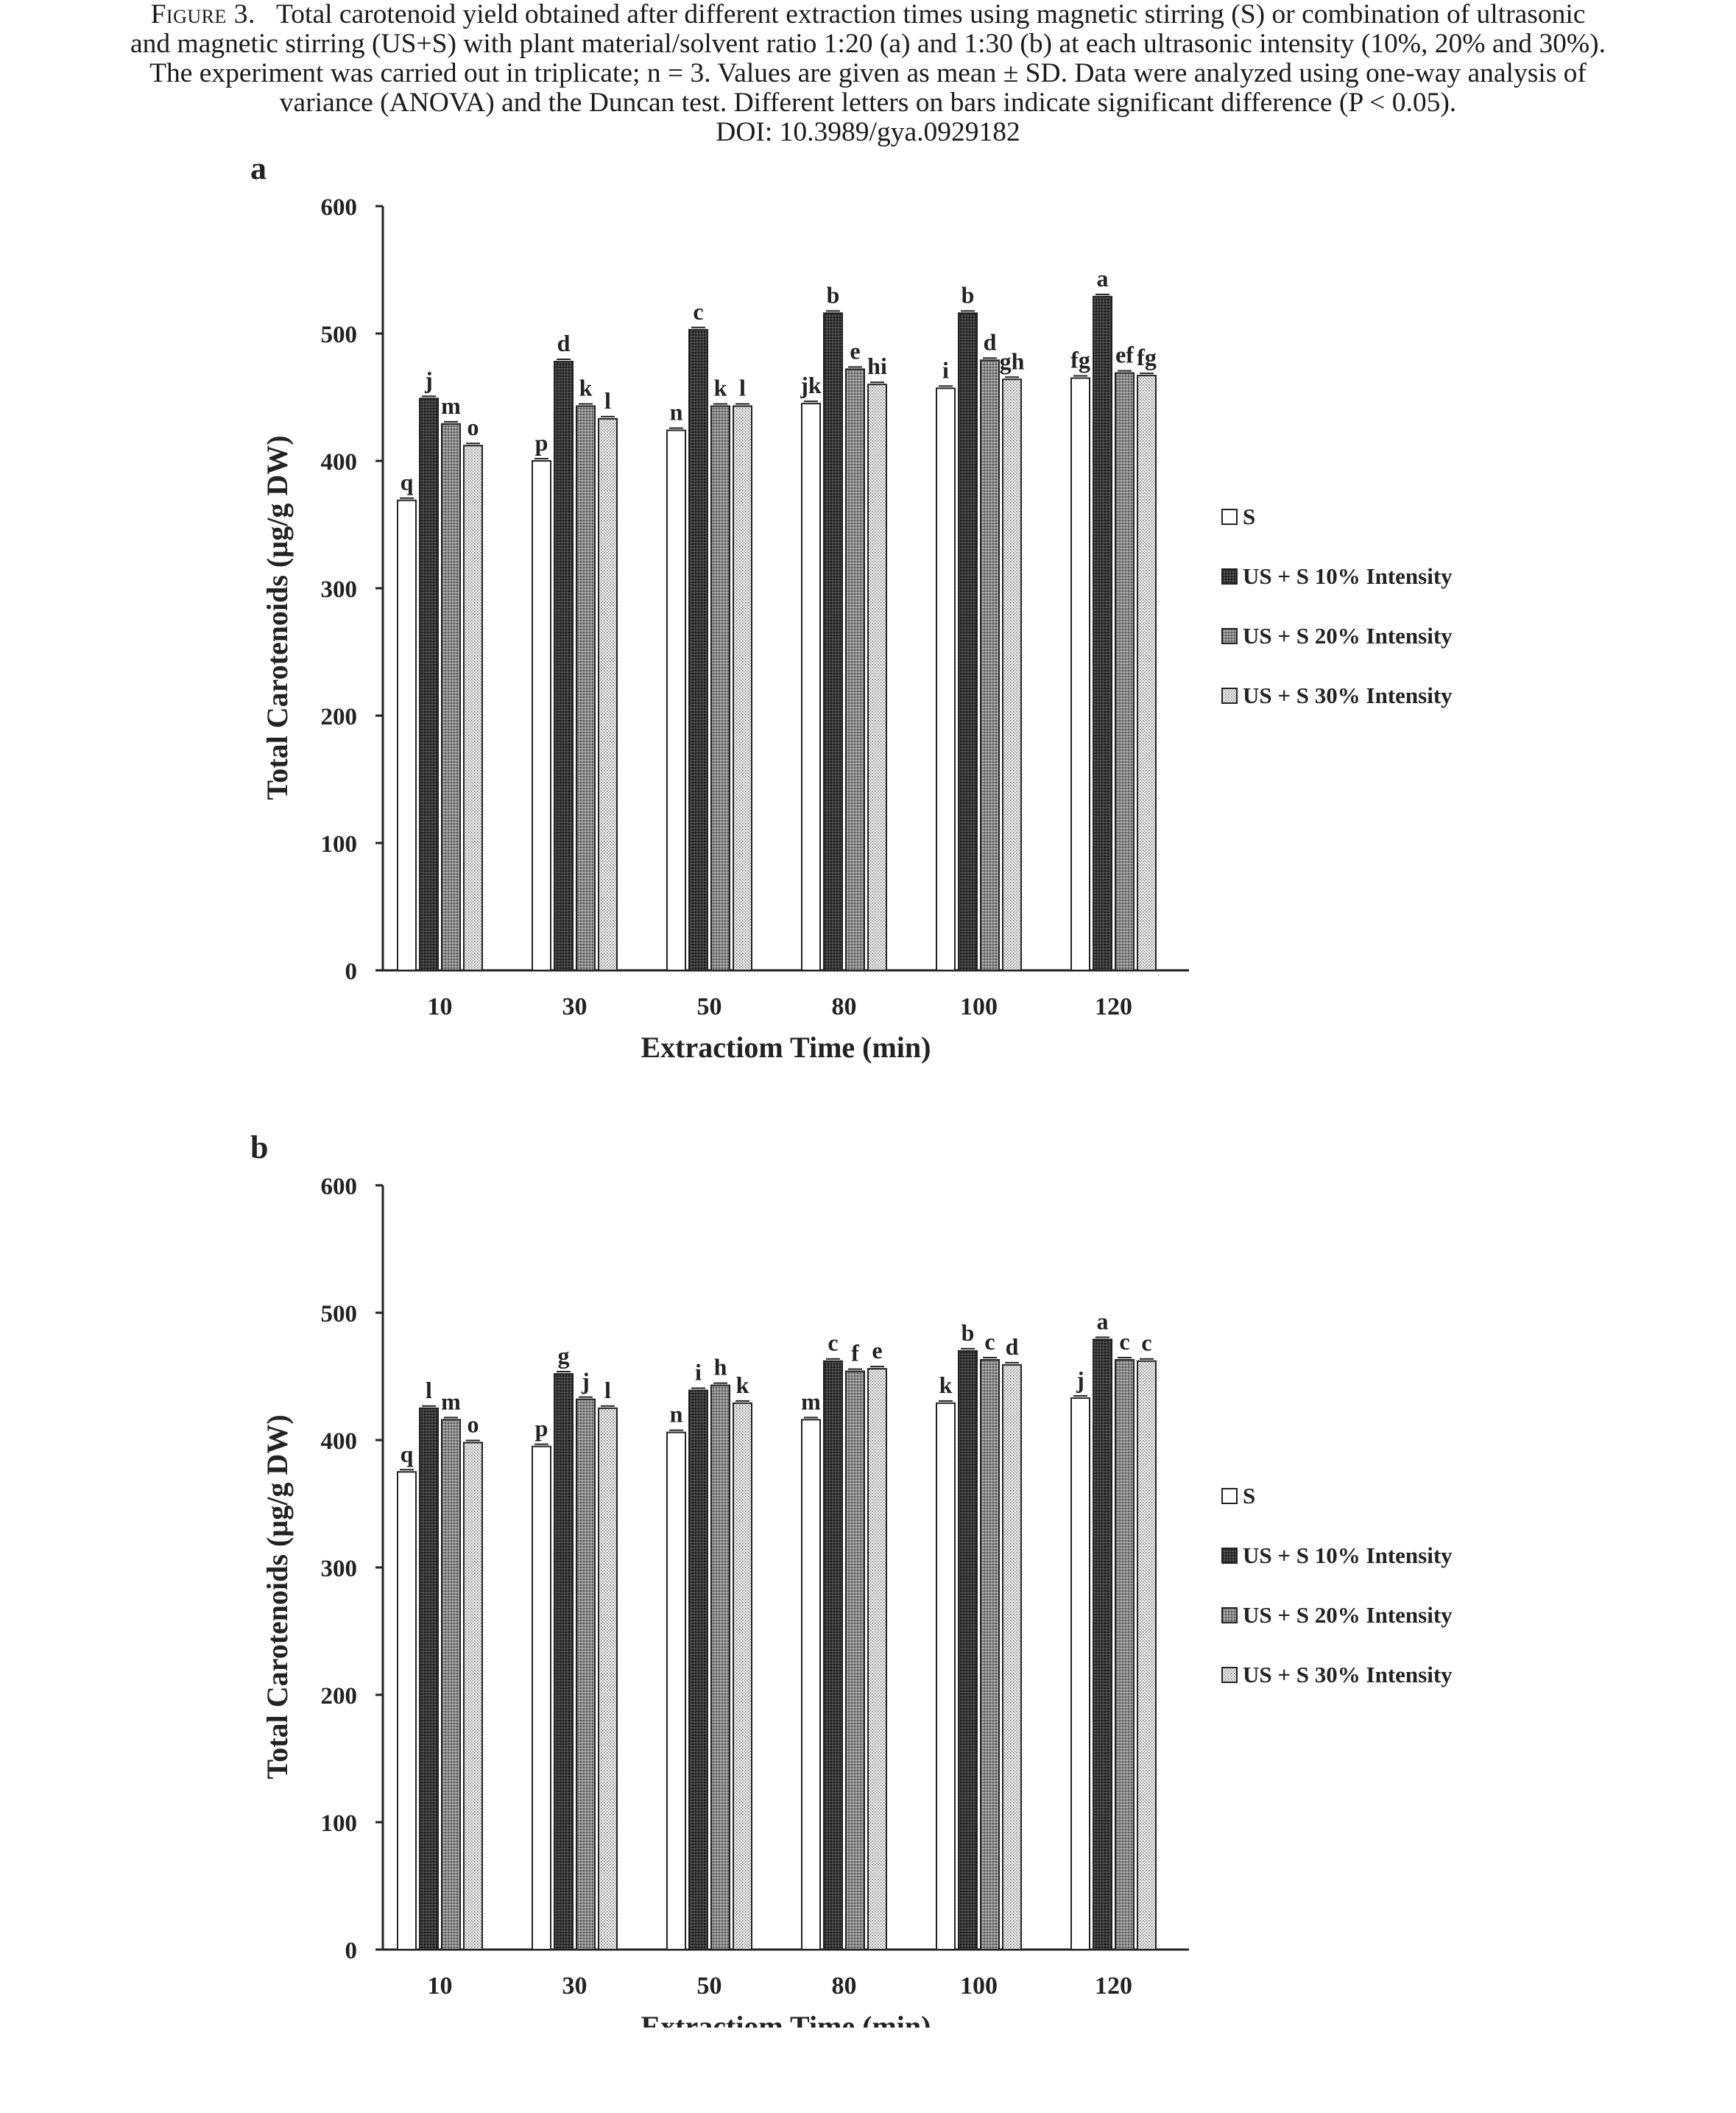 Image resolution: width=1736 pixels, height=2113 pixels. What do you see at coordinates (473, 1424) in the screenshot?
I see `significance-letter: o` at bounding box center [473, 1424].